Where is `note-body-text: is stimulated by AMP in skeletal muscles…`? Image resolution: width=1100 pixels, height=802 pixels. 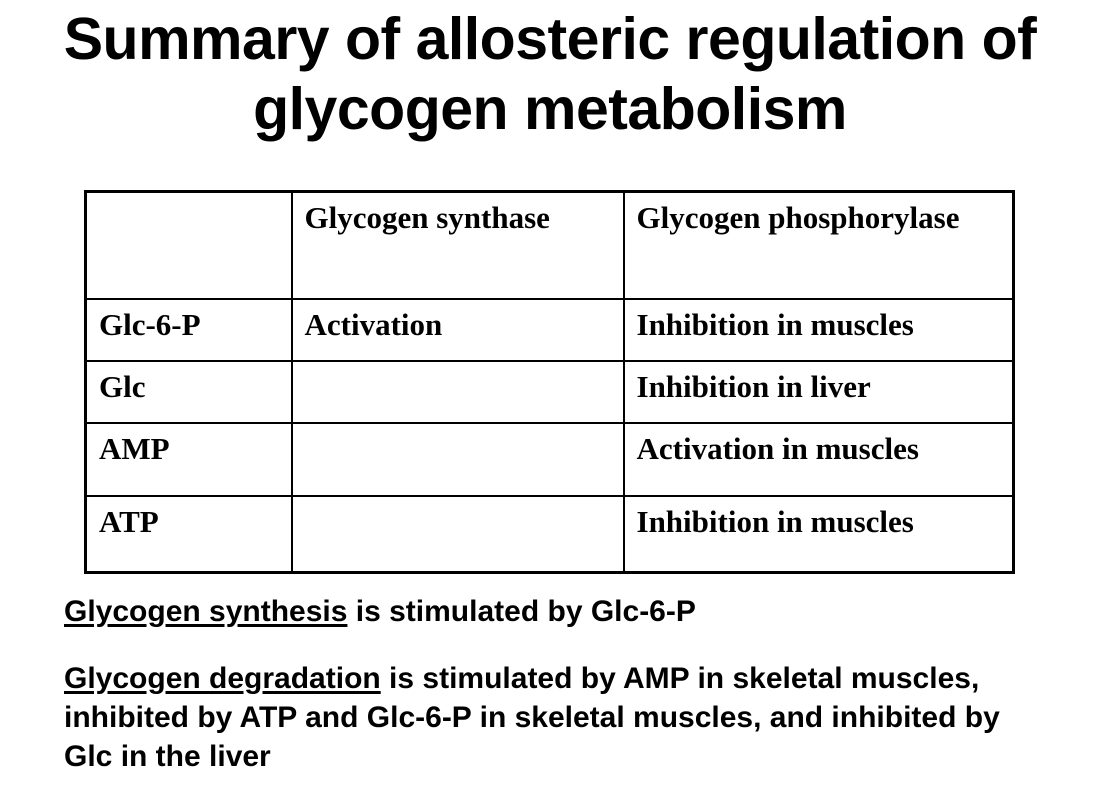
note-body-text: is stimulated by AMP in skeletal muscles… is located at coordinates (532, 717).